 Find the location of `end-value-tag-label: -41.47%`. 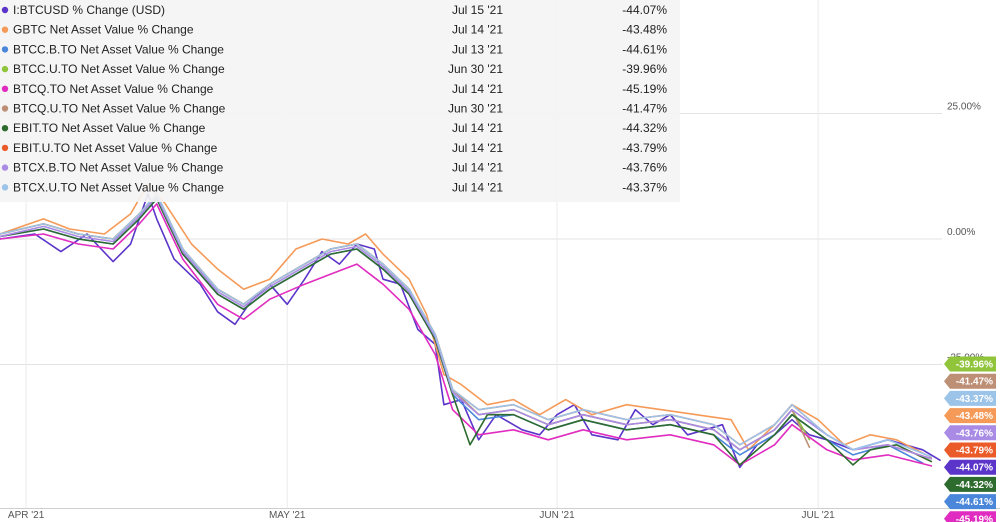

end-value-tag-label: -41.47% is located at coordinates (974, 382).